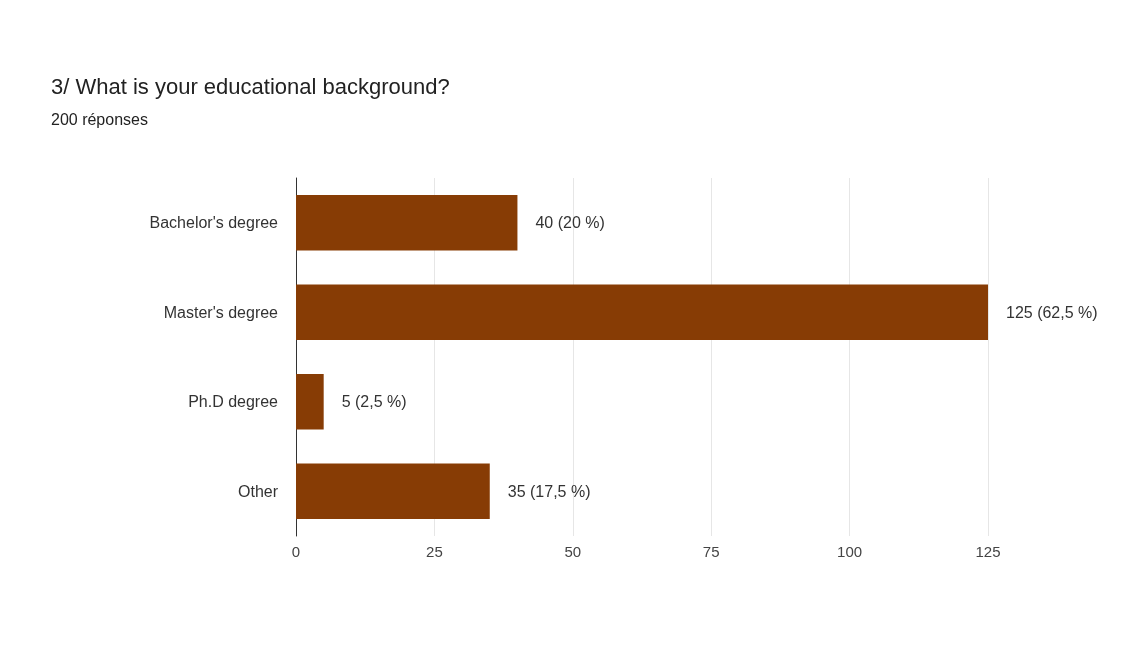  Describe the element at coordinates (549, 491) in the screenshot. I see `data-label: 35 (17,5 %)` at that location.